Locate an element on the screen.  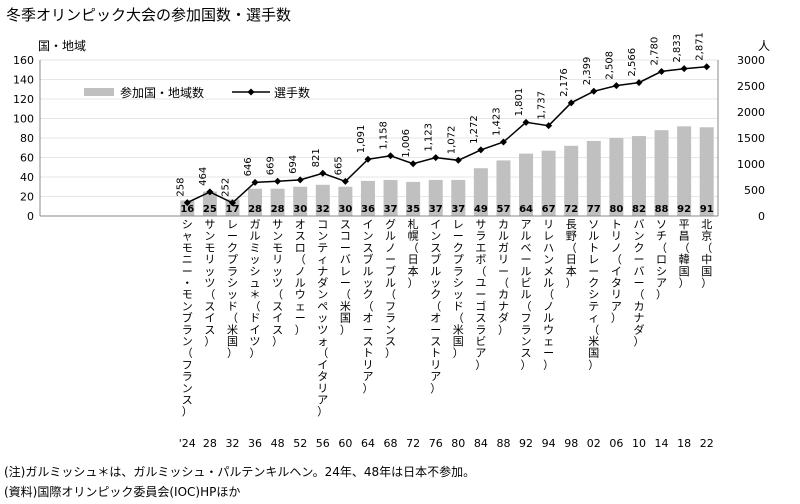
left-tick-label: 120 is located at coordinates (23, 99).